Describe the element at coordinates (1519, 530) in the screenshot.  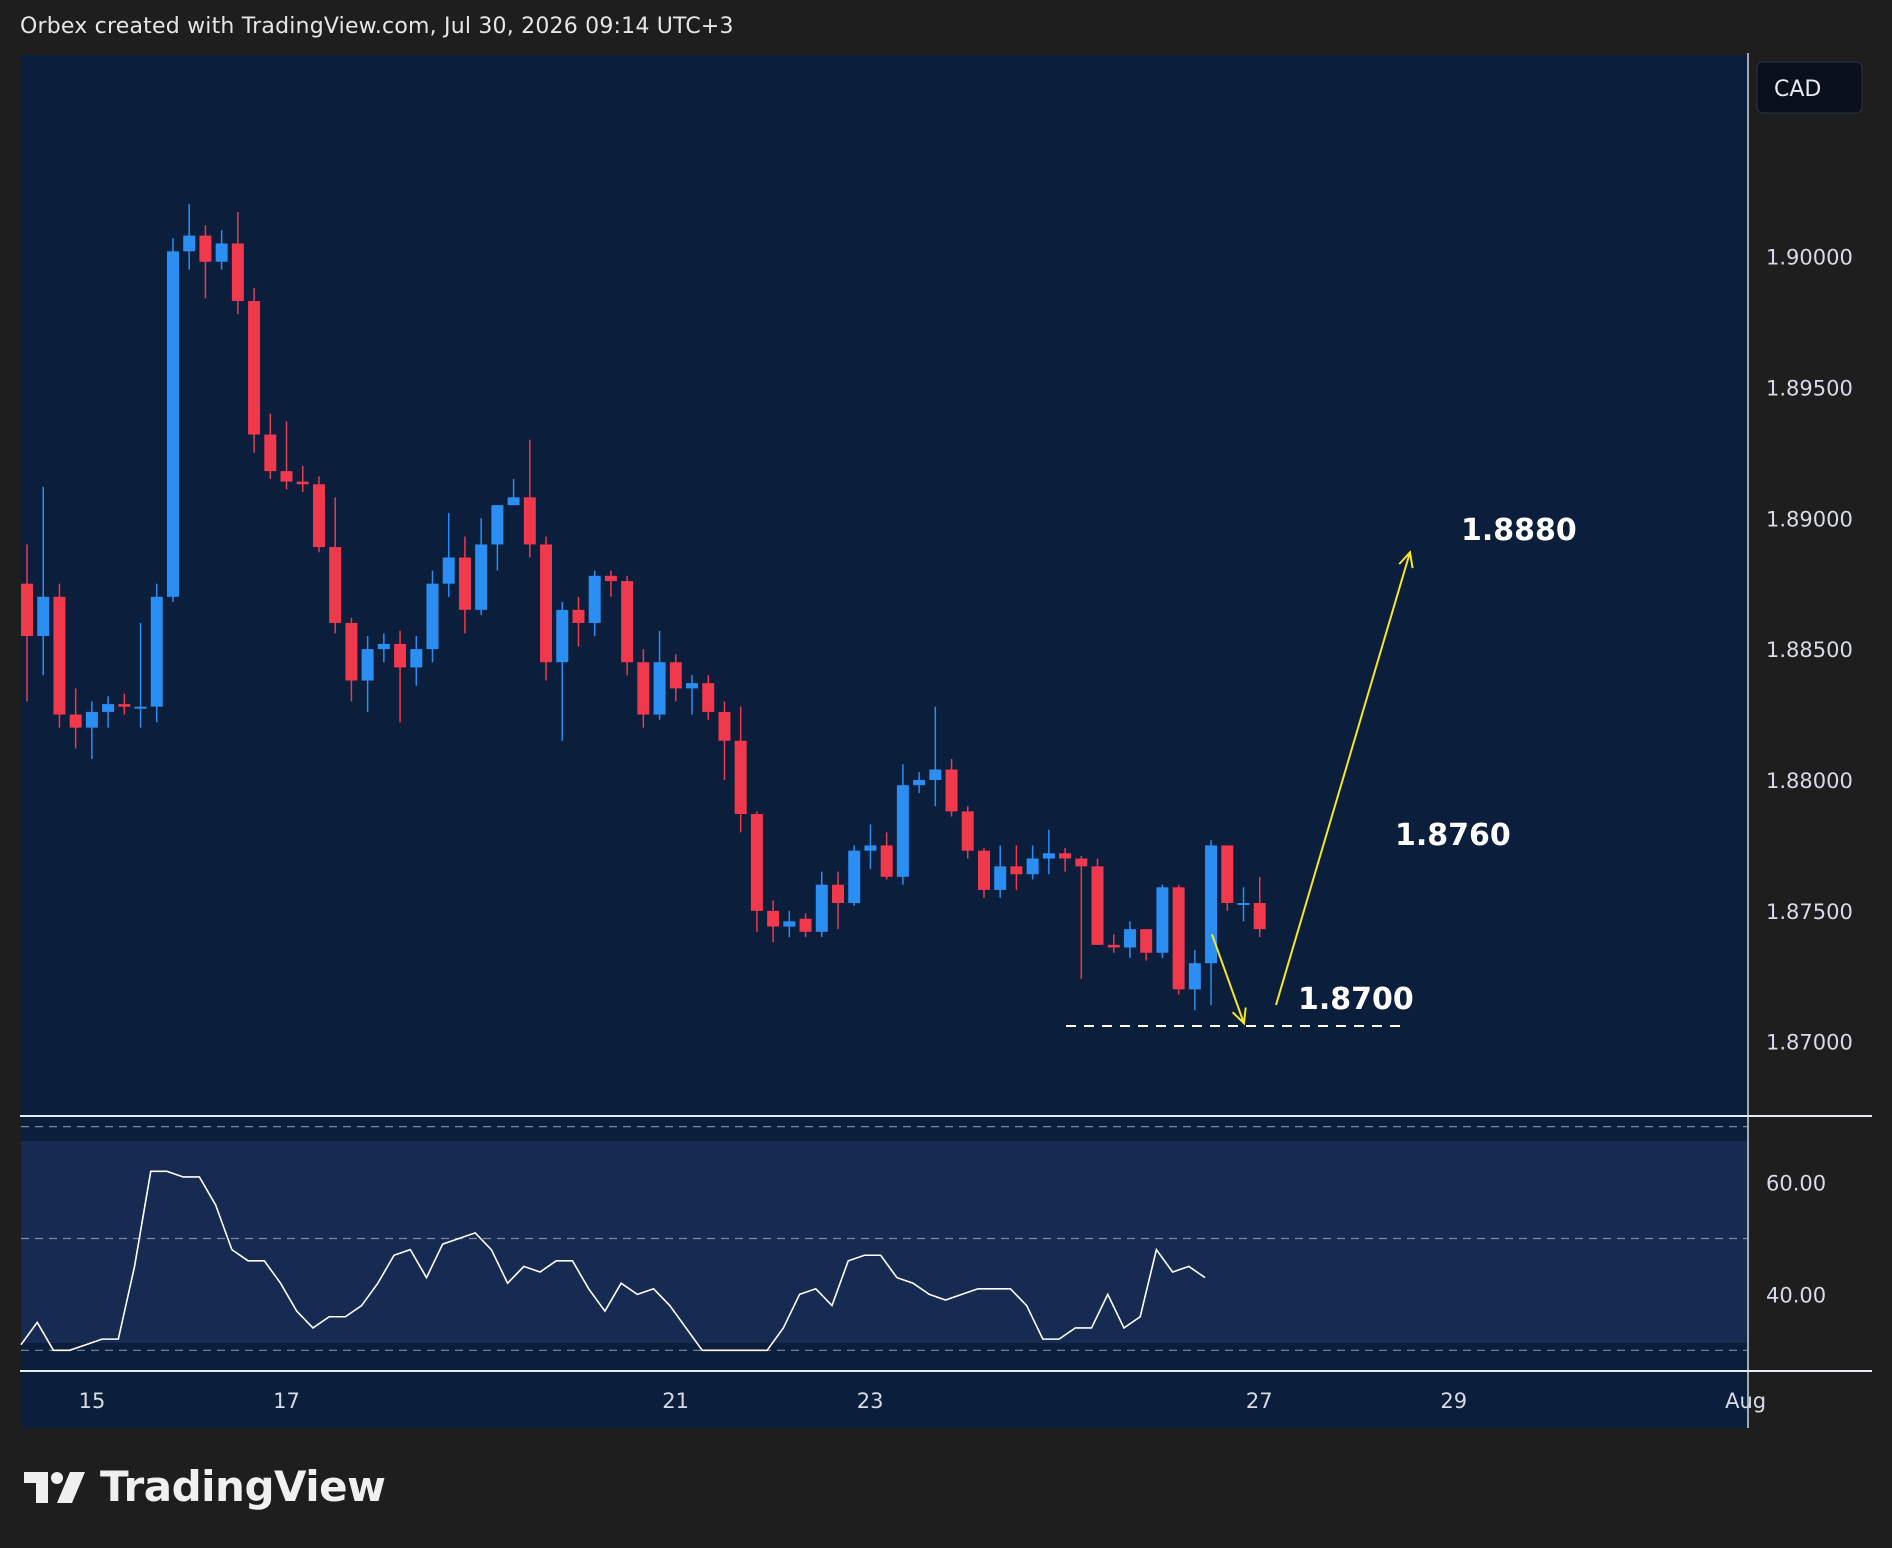
I see `target-level-label: 1.8880` at that location.